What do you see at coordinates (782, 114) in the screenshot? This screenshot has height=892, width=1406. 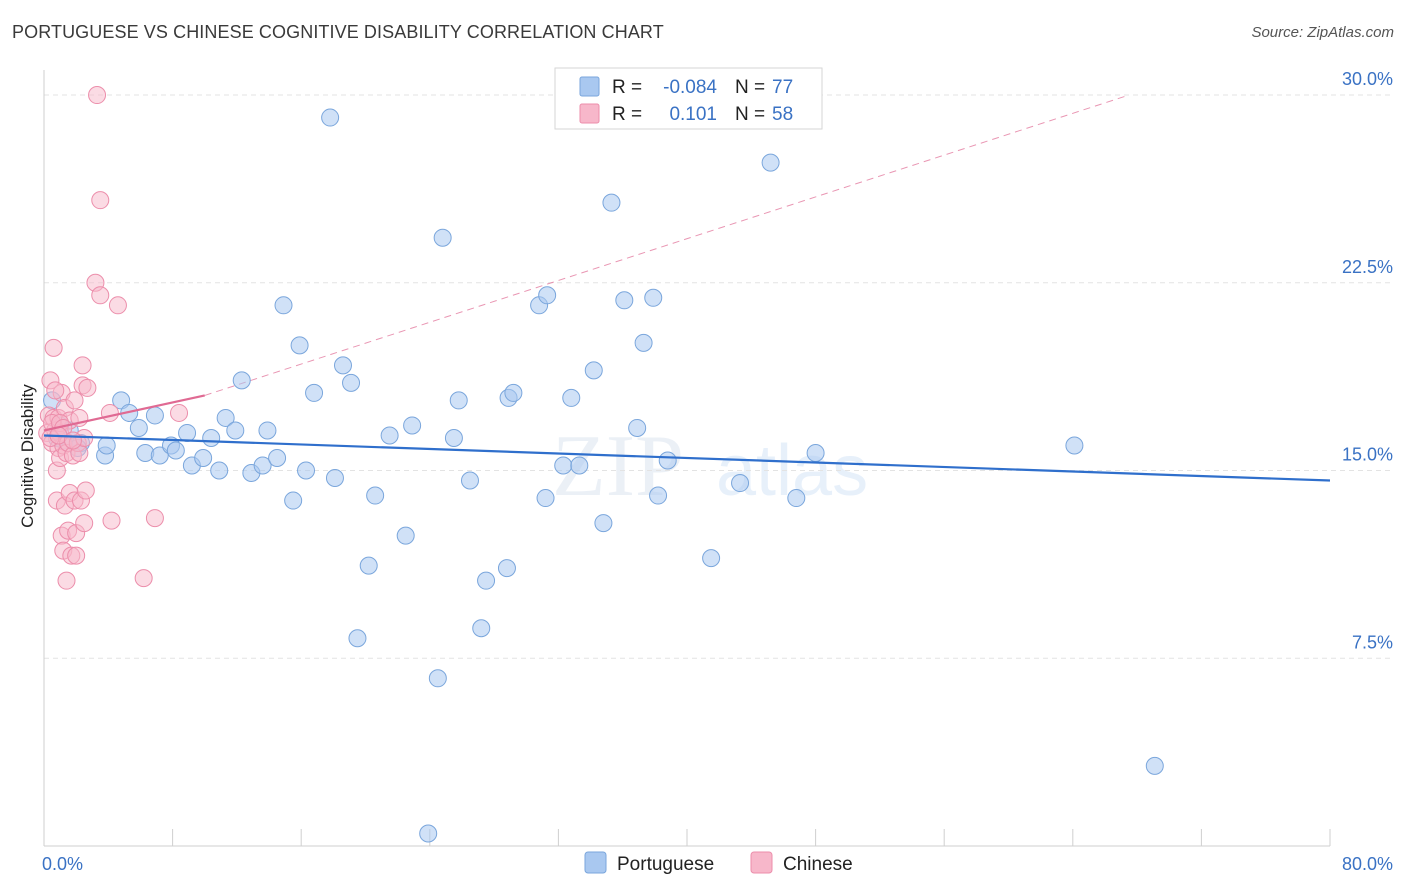 I see `legend-n-value-chinese: 58` at bounding box center [782, 114].